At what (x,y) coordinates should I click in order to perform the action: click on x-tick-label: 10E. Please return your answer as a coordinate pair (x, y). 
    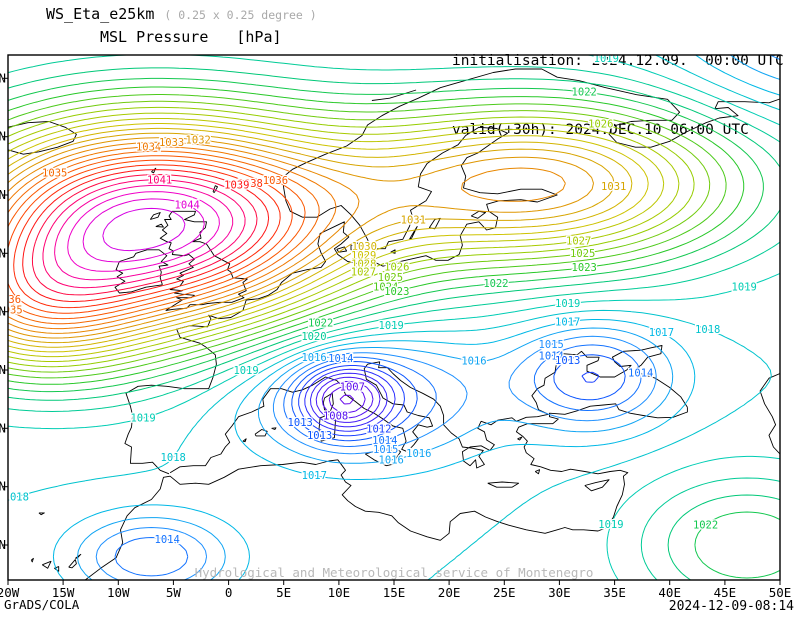
    Looking at the image, I should click on (339, 592).